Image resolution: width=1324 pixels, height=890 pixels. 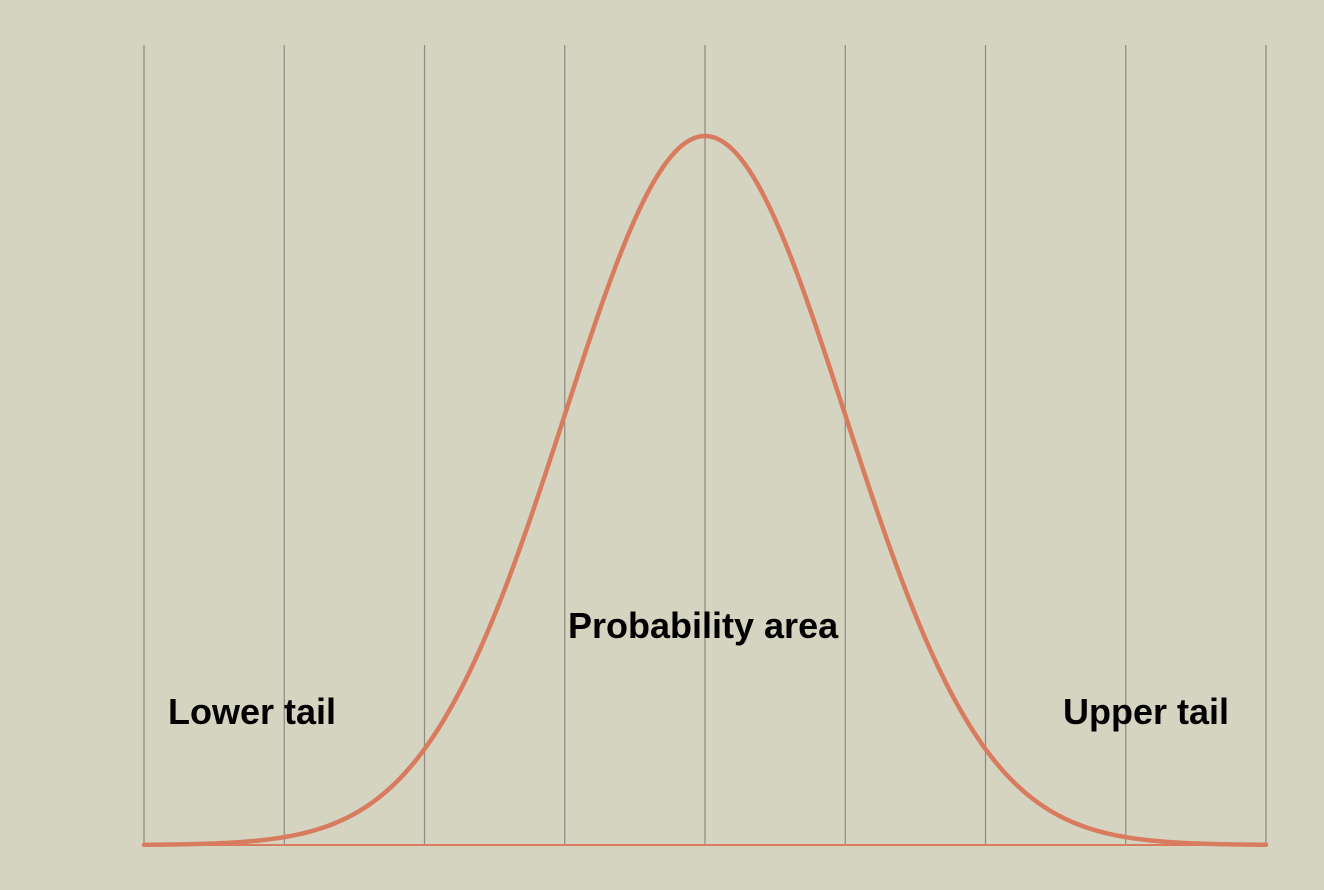 I want to click on probability-area-label: Probability area, so click(x=703, y=625).